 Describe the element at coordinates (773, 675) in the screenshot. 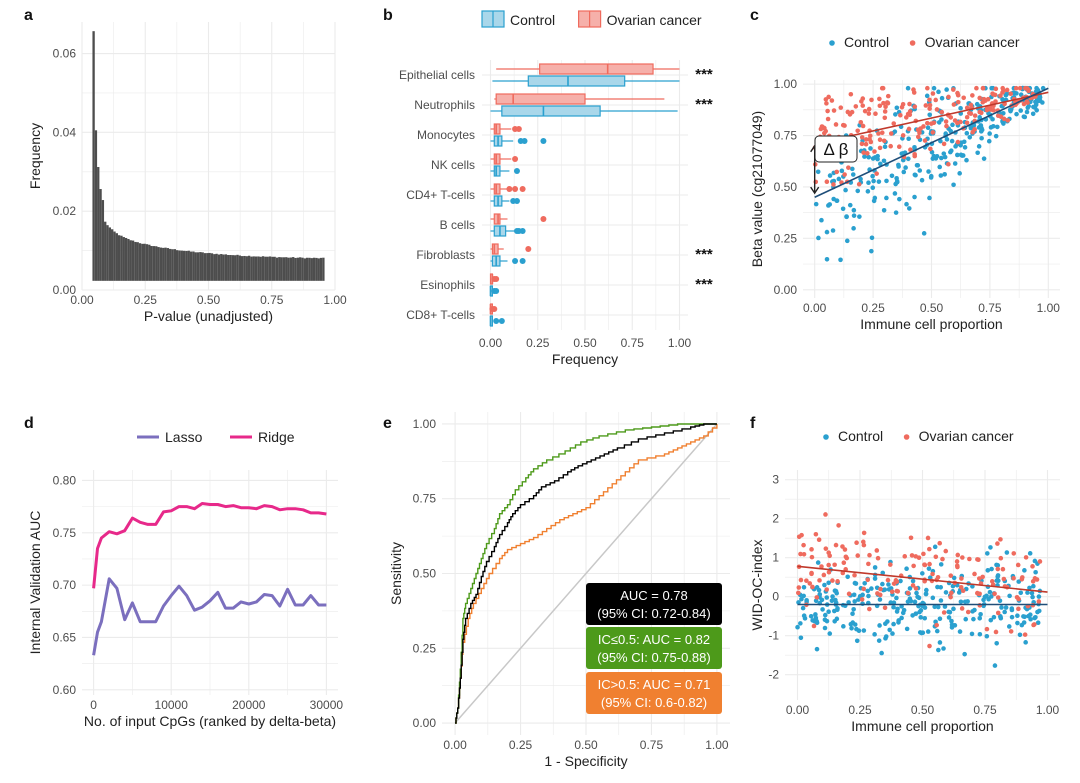

I see `y-tick-label: -2` at that location.